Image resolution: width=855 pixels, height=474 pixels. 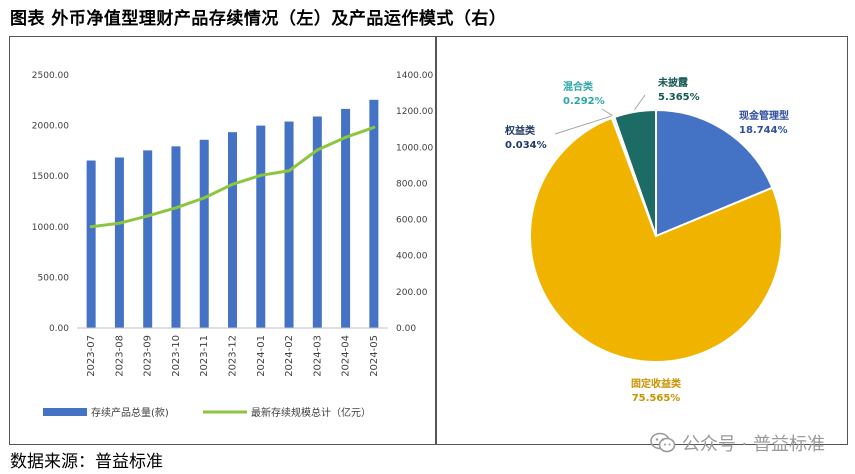 I want to click on legend-bar-swatch, so click(x=65, y=412).